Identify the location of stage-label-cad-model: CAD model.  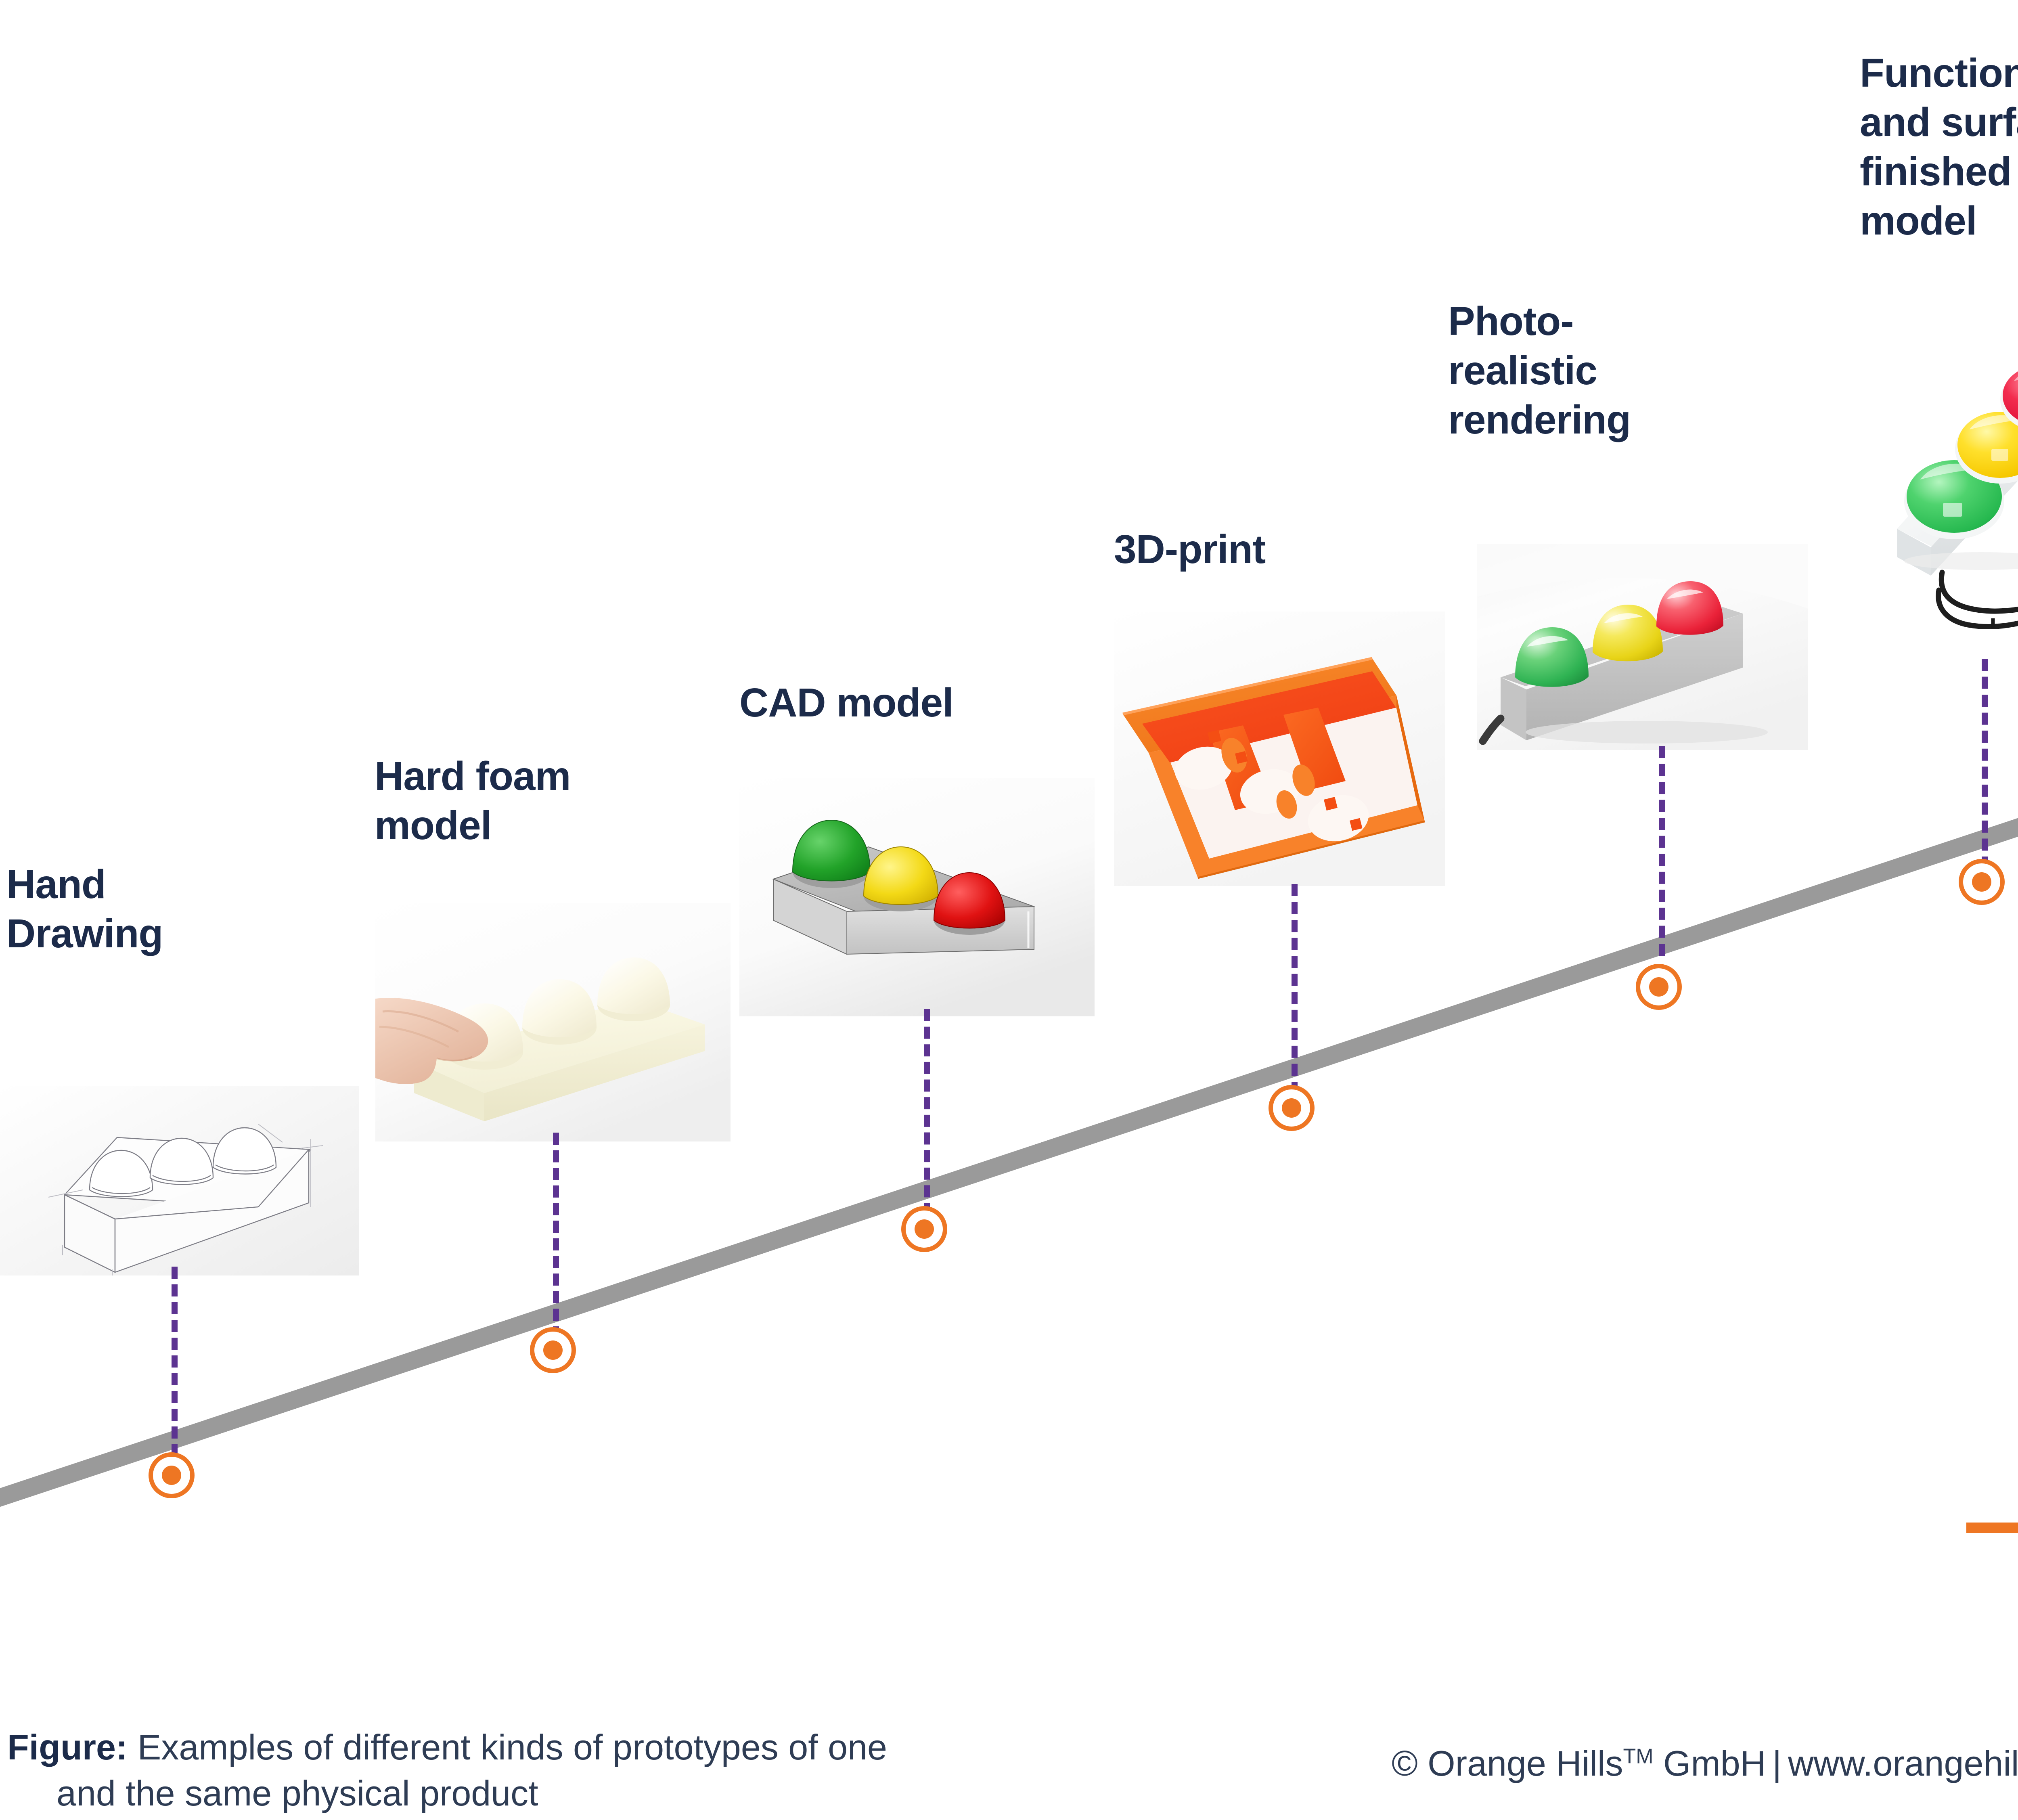
(917, 702).